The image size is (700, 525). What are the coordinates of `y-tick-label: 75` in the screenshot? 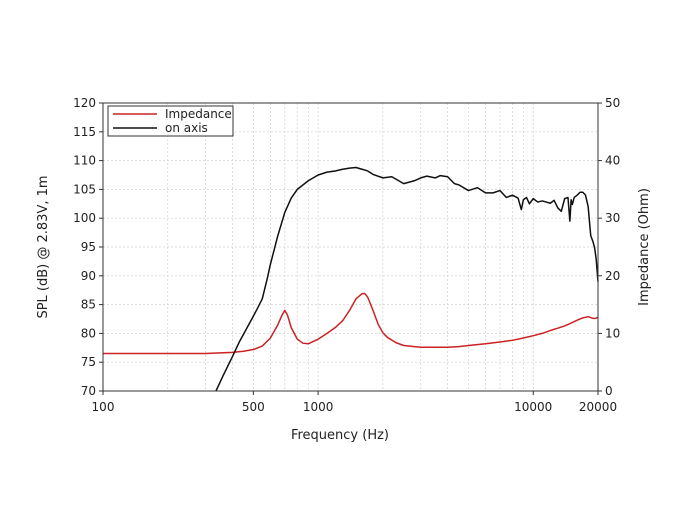 It's located at (88, 362).